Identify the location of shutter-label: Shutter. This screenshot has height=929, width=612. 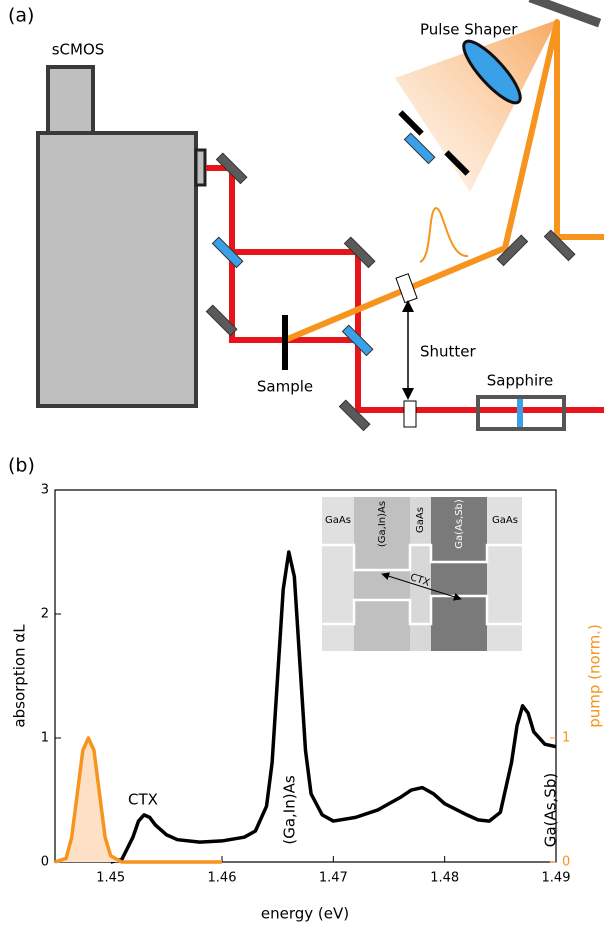
(448, 352).